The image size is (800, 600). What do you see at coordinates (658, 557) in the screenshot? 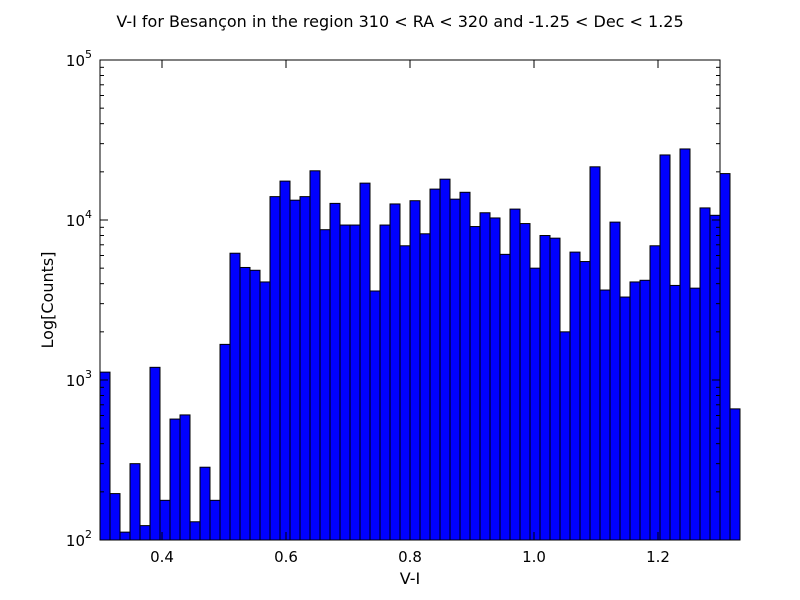
I see `x-tick-label: 1.2` at bounding box center [658, 557].